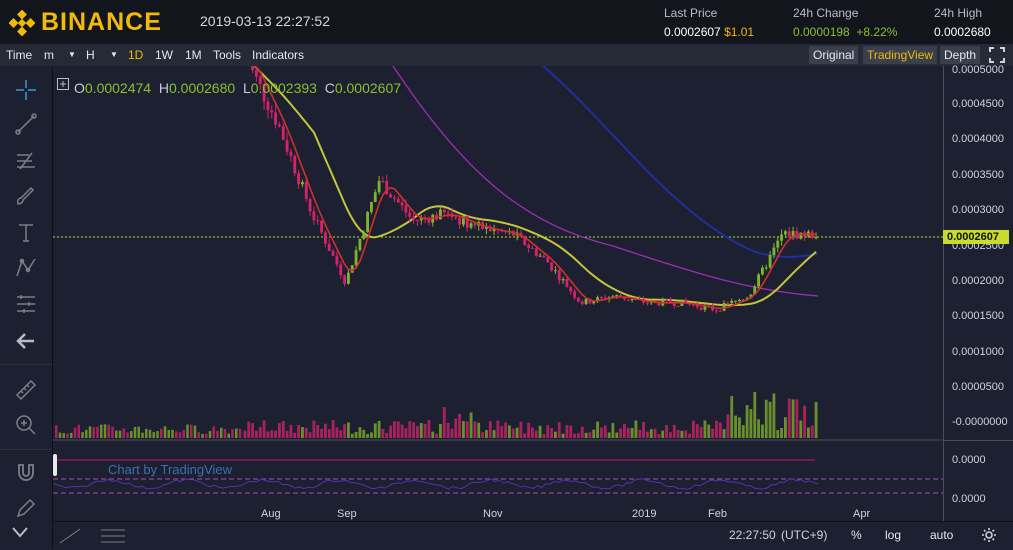 This screenshot has height=550, width=1013. Describe the element at coordinates (26, 268) in the screenshot. I see `pattern-tool-icon` at that location.